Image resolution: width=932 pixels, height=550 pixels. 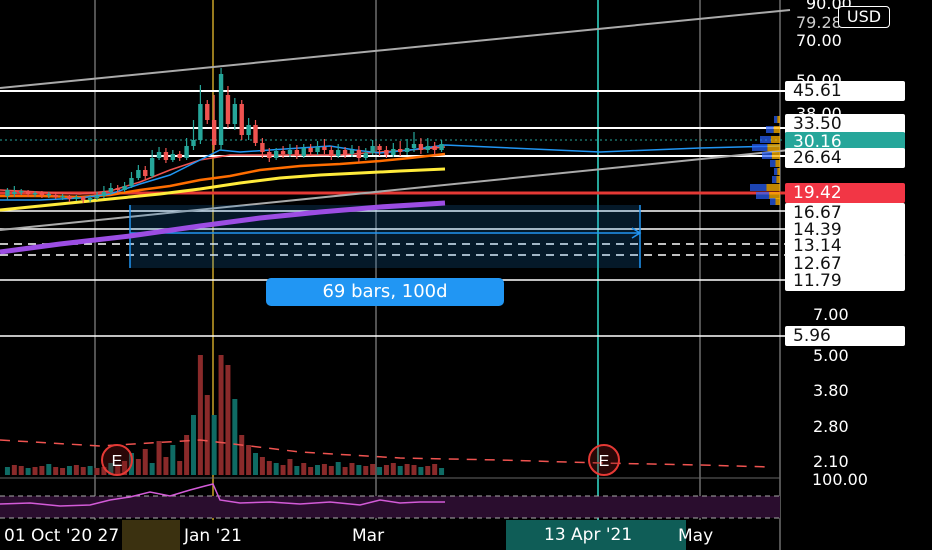 I want to click on ma-orange-line, so click(x=223, y=175).